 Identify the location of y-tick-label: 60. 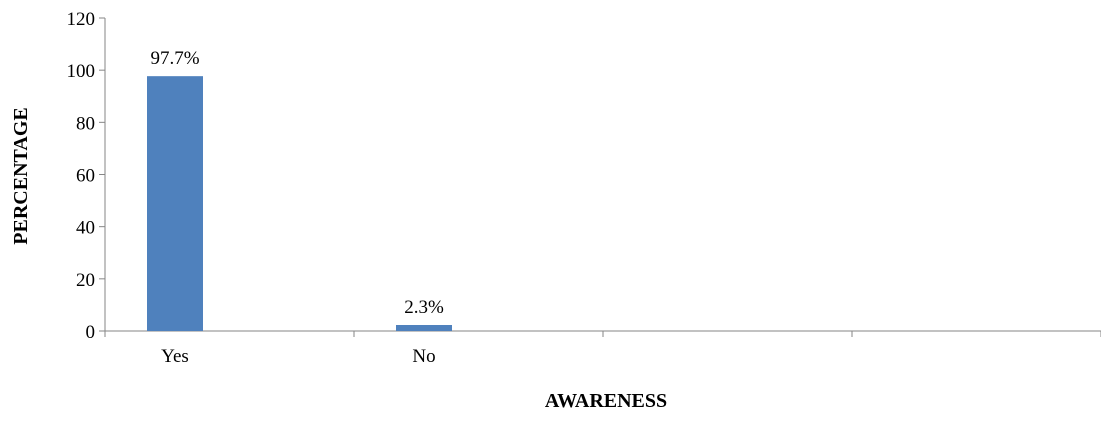
(85, 176).